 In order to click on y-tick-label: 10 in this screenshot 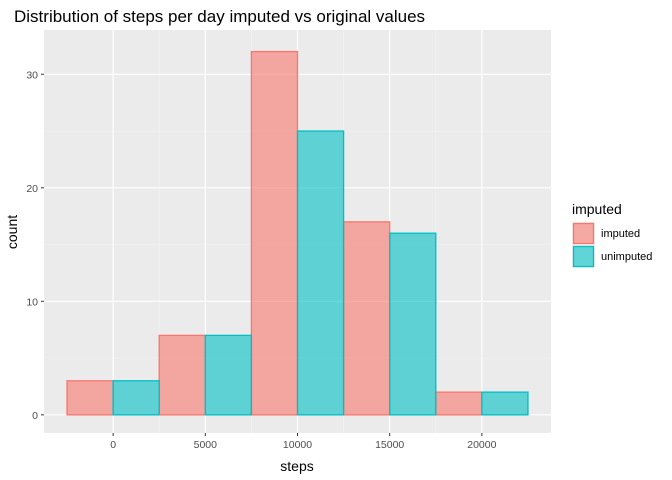, I will do `click(32, 302)`.